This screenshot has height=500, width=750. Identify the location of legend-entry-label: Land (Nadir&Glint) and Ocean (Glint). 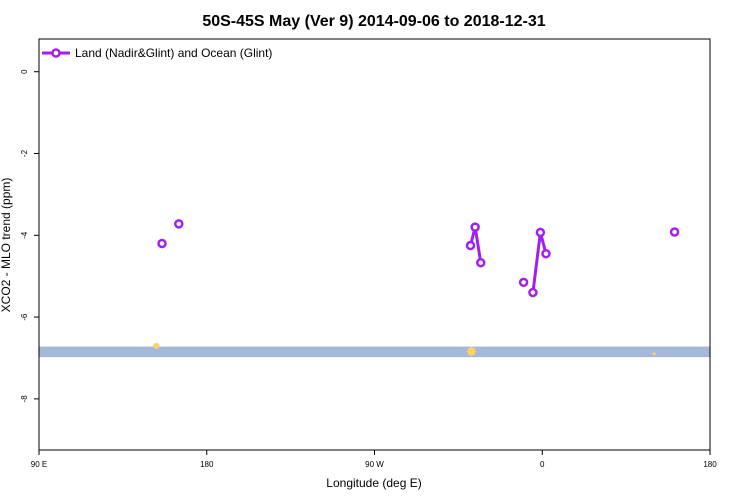
(173, 53).